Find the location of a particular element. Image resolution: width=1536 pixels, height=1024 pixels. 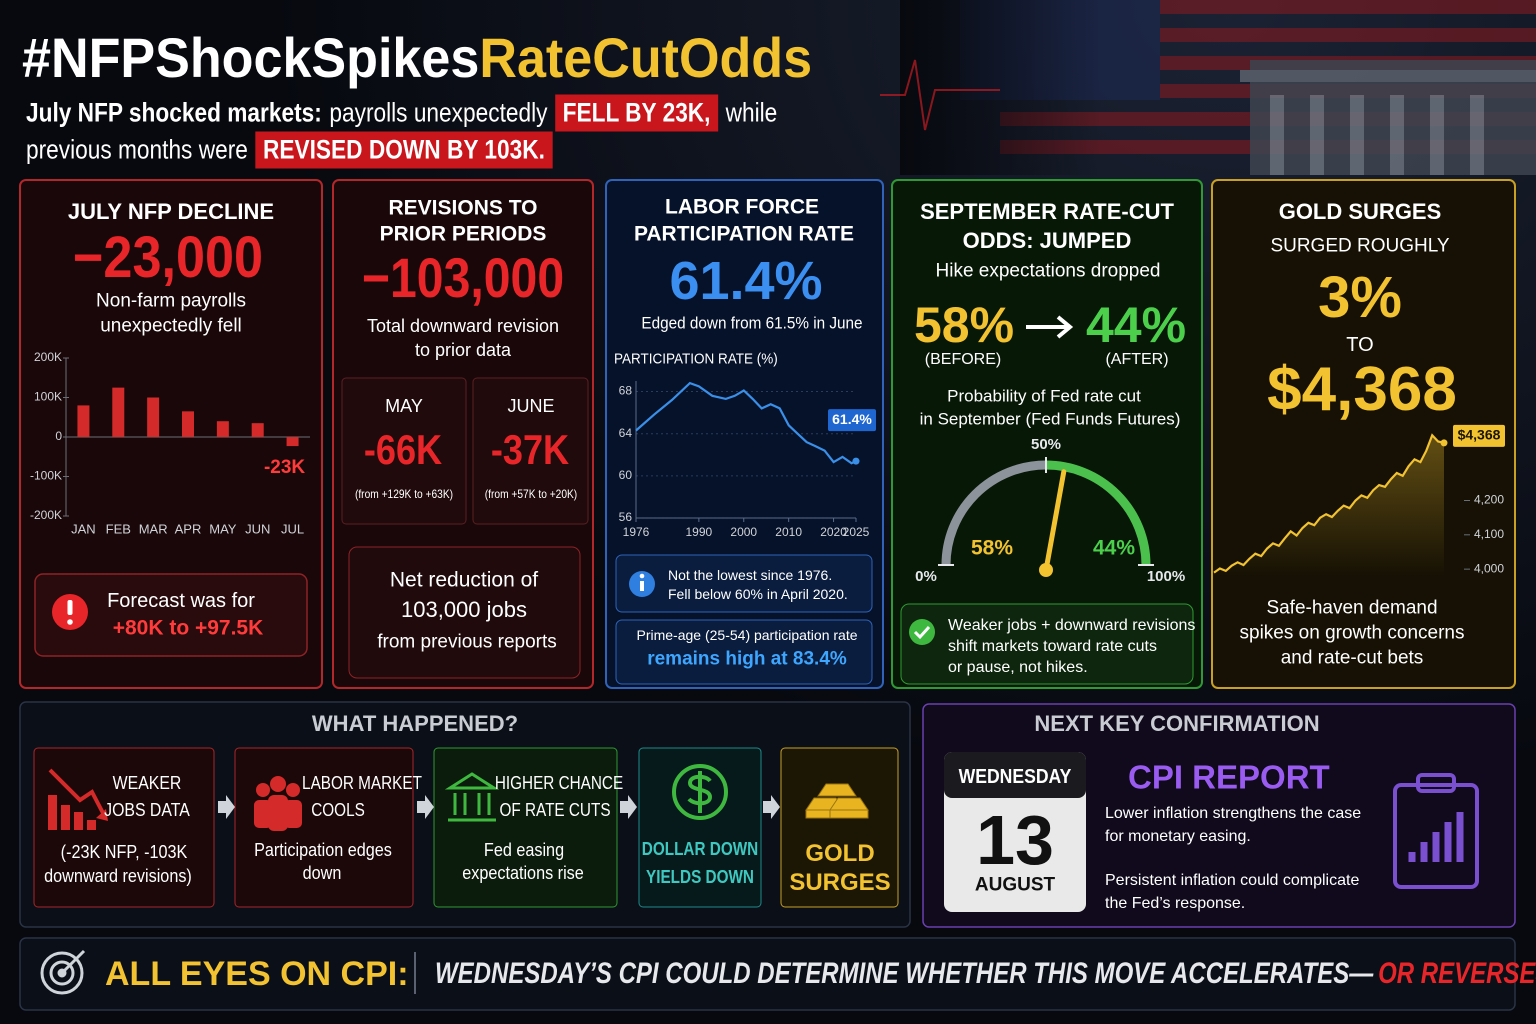

gauge-inner-label: 58% is located at coordinates (992, 548).